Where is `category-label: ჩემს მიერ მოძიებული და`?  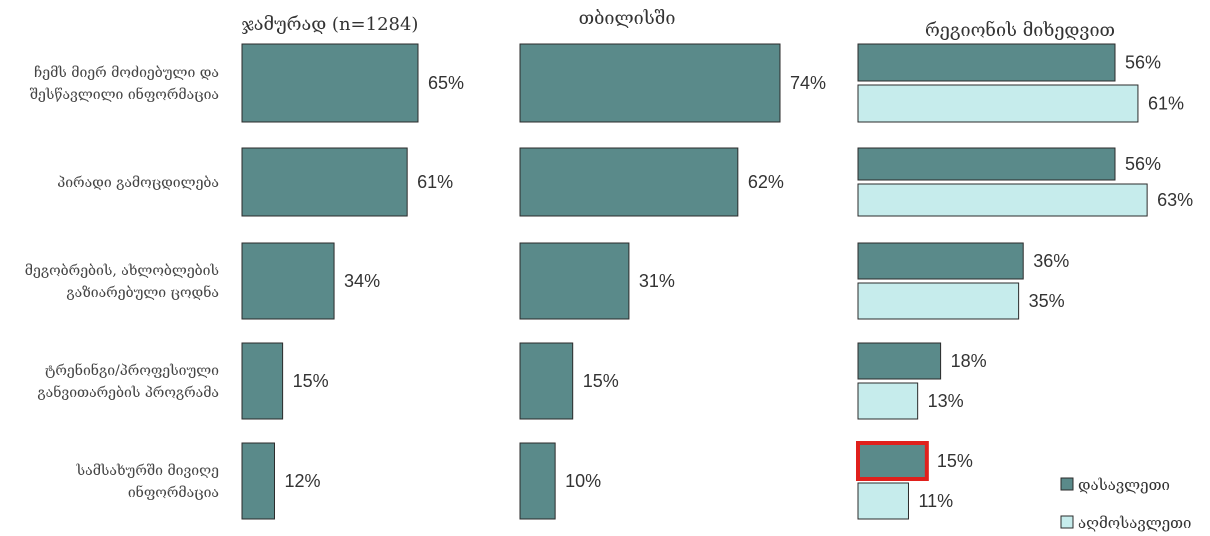 category-label: ჩემს მიერ მოძიებული და is located at coordinates (126, 72).